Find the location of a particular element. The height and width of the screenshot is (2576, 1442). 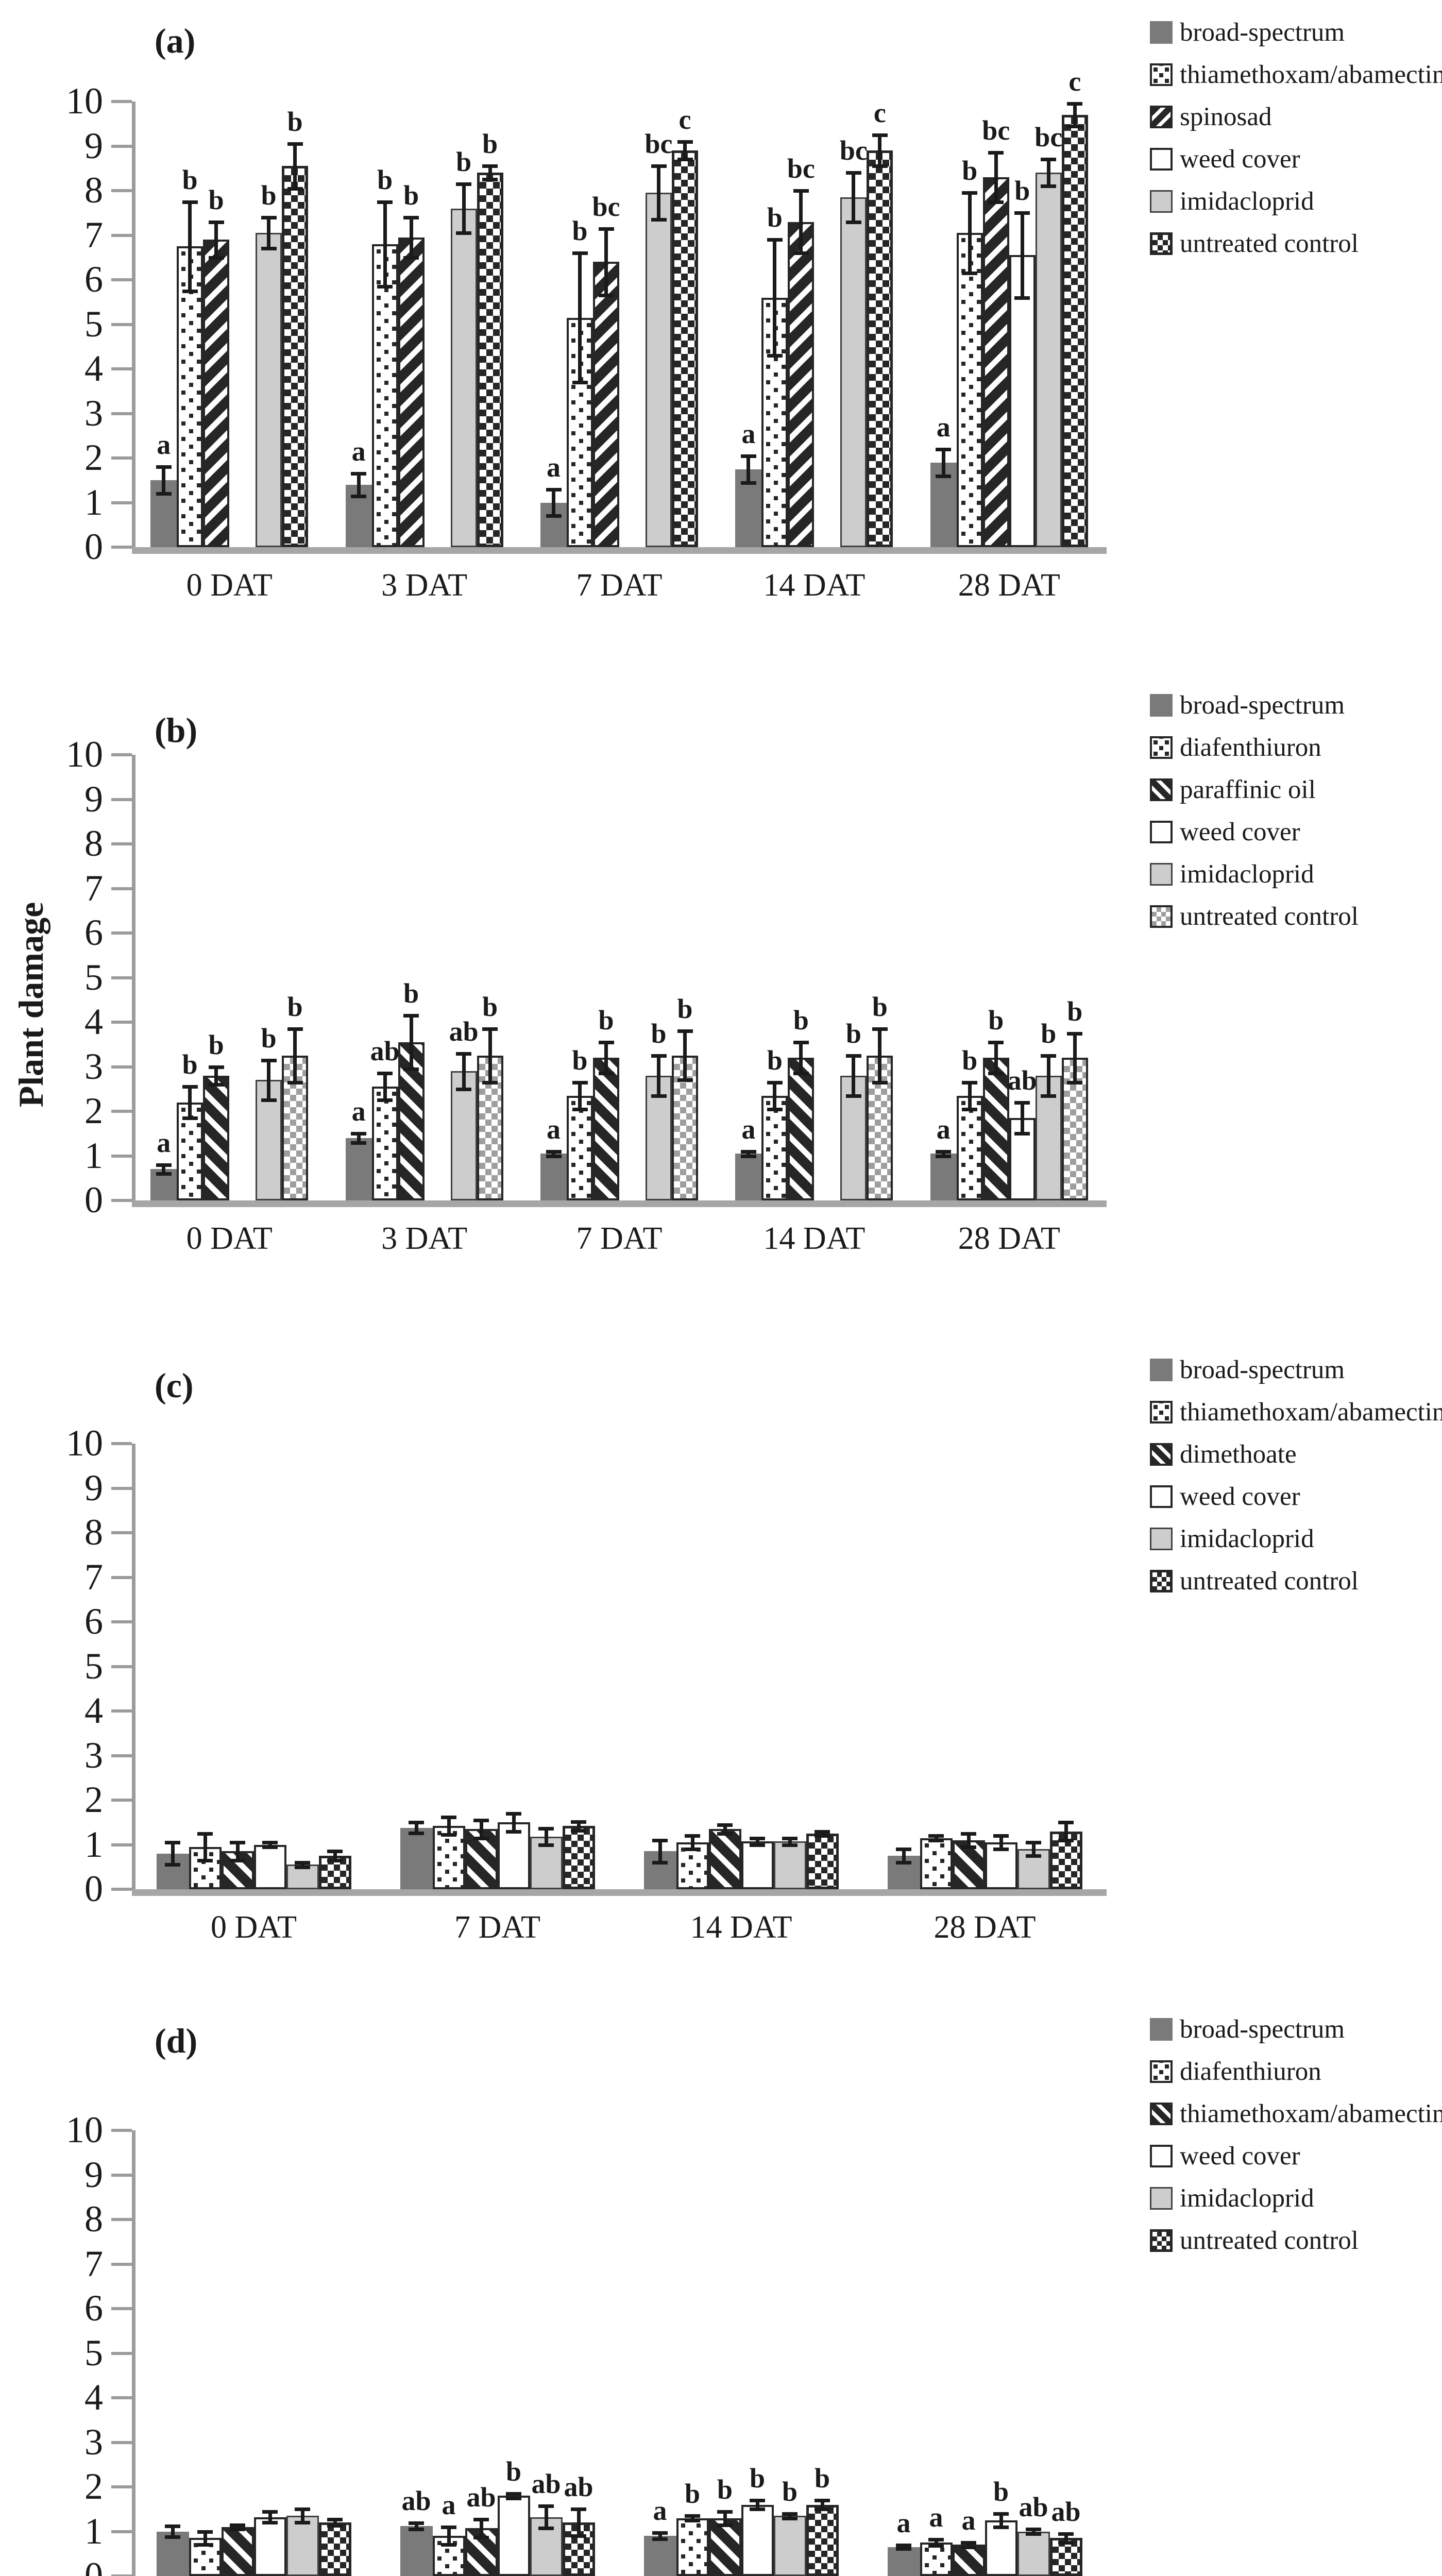

x-category-label: 0 DAT is located at coordinates (230, 585).